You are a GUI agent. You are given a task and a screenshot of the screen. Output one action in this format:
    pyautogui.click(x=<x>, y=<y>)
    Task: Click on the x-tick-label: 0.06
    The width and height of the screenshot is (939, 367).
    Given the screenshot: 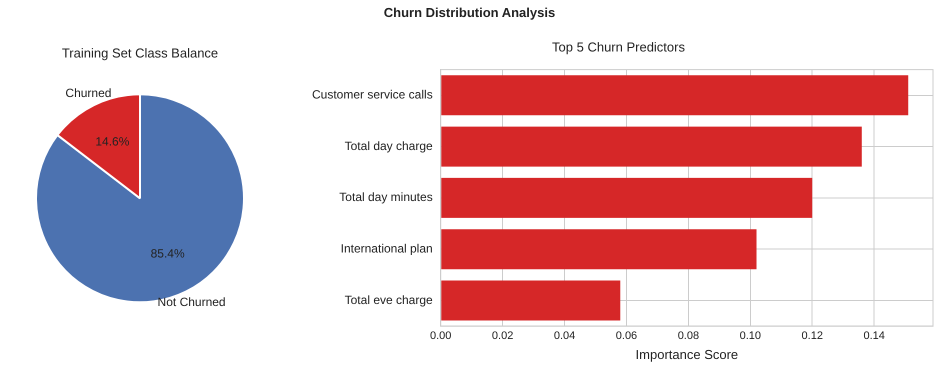 What is the action you would take?
    pyautogui.click(x=627, y=336)
    